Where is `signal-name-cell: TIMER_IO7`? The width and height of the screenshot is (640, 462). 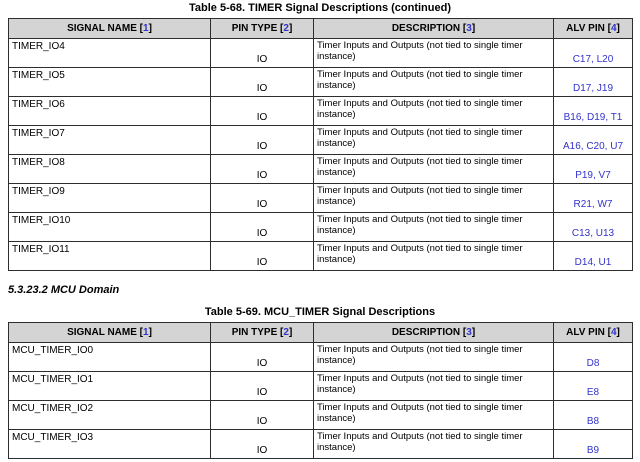
signal-name-cell: TIMER_IO7 is located at coordinates (109, 140).